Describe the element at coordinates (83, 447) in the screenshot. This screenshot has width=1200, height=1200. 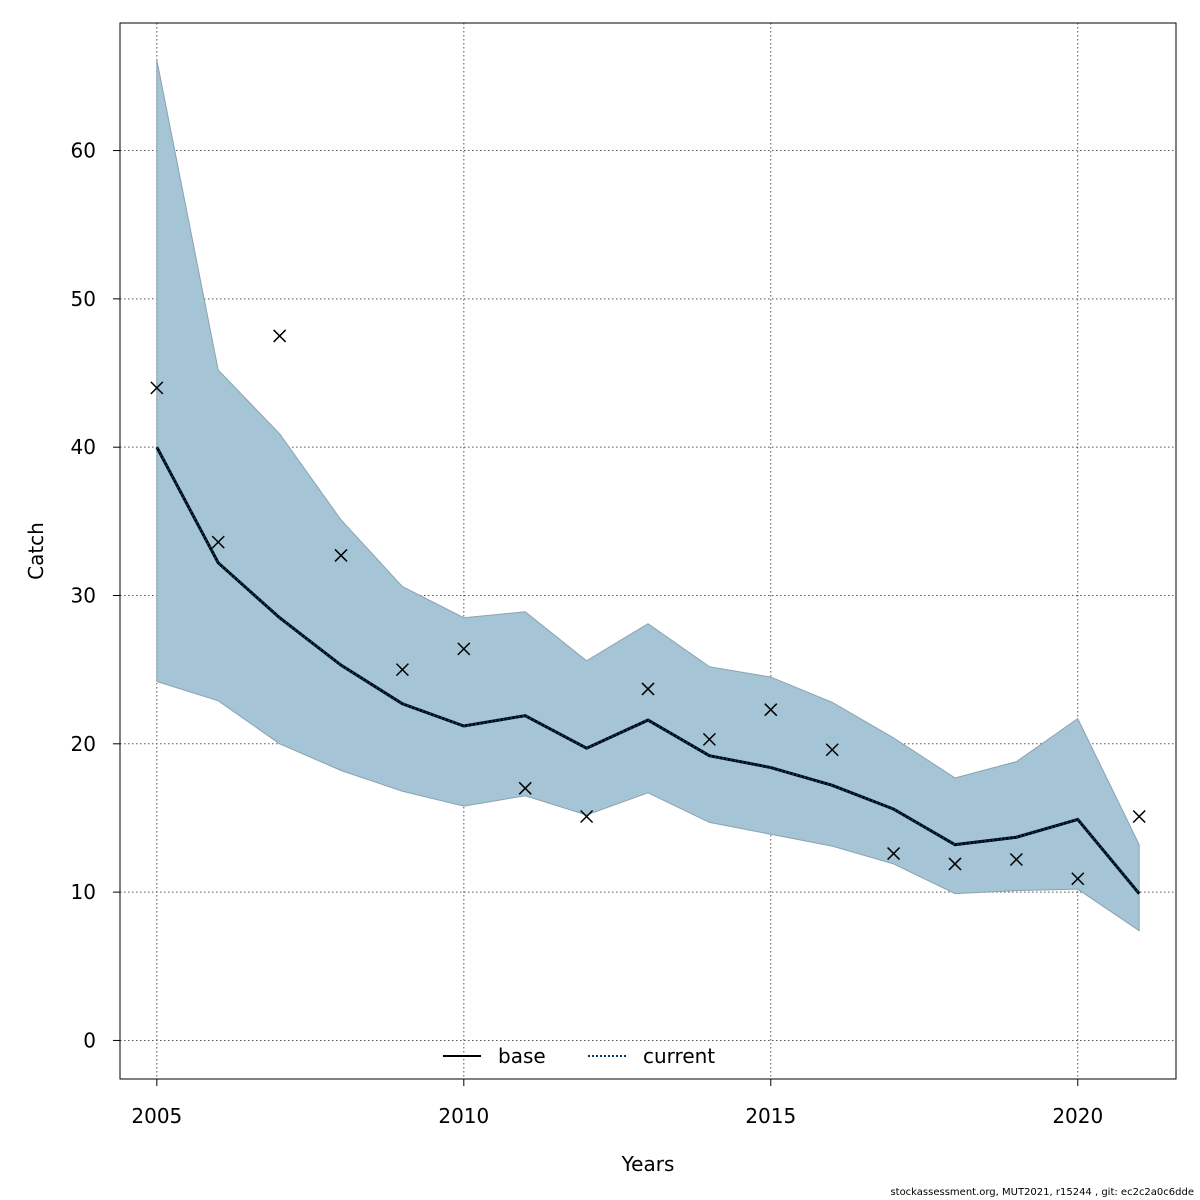
I see `y-tick-label-40: 40` at that location.